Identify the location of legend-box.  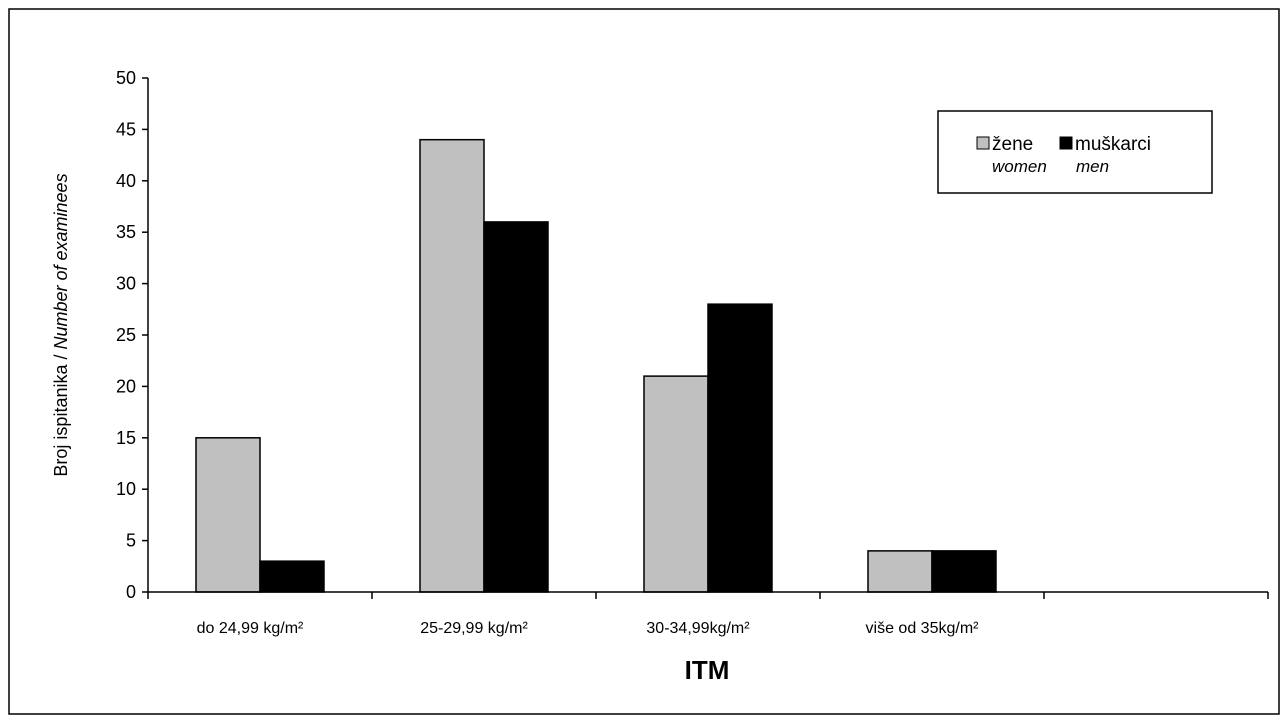
(1075, 152).